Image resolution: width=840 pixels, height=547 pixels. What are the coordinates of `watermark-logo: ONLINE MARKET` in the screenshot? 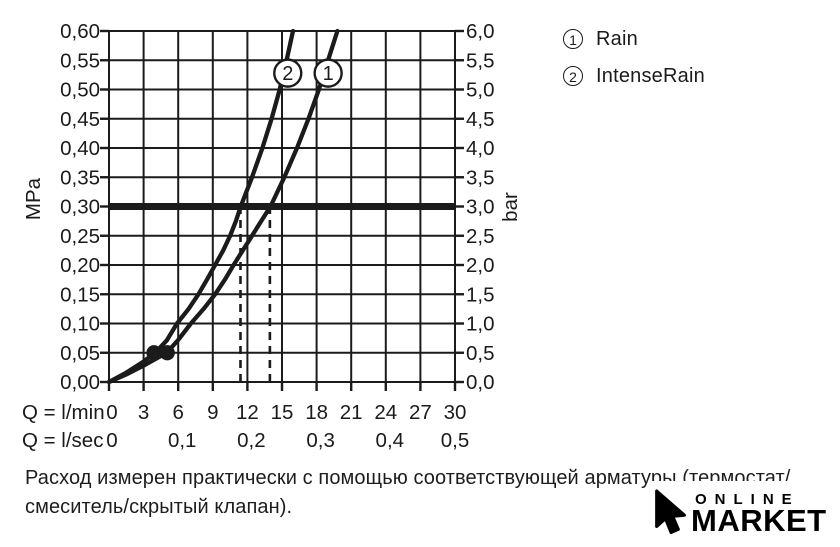 It's located at (739, 513).